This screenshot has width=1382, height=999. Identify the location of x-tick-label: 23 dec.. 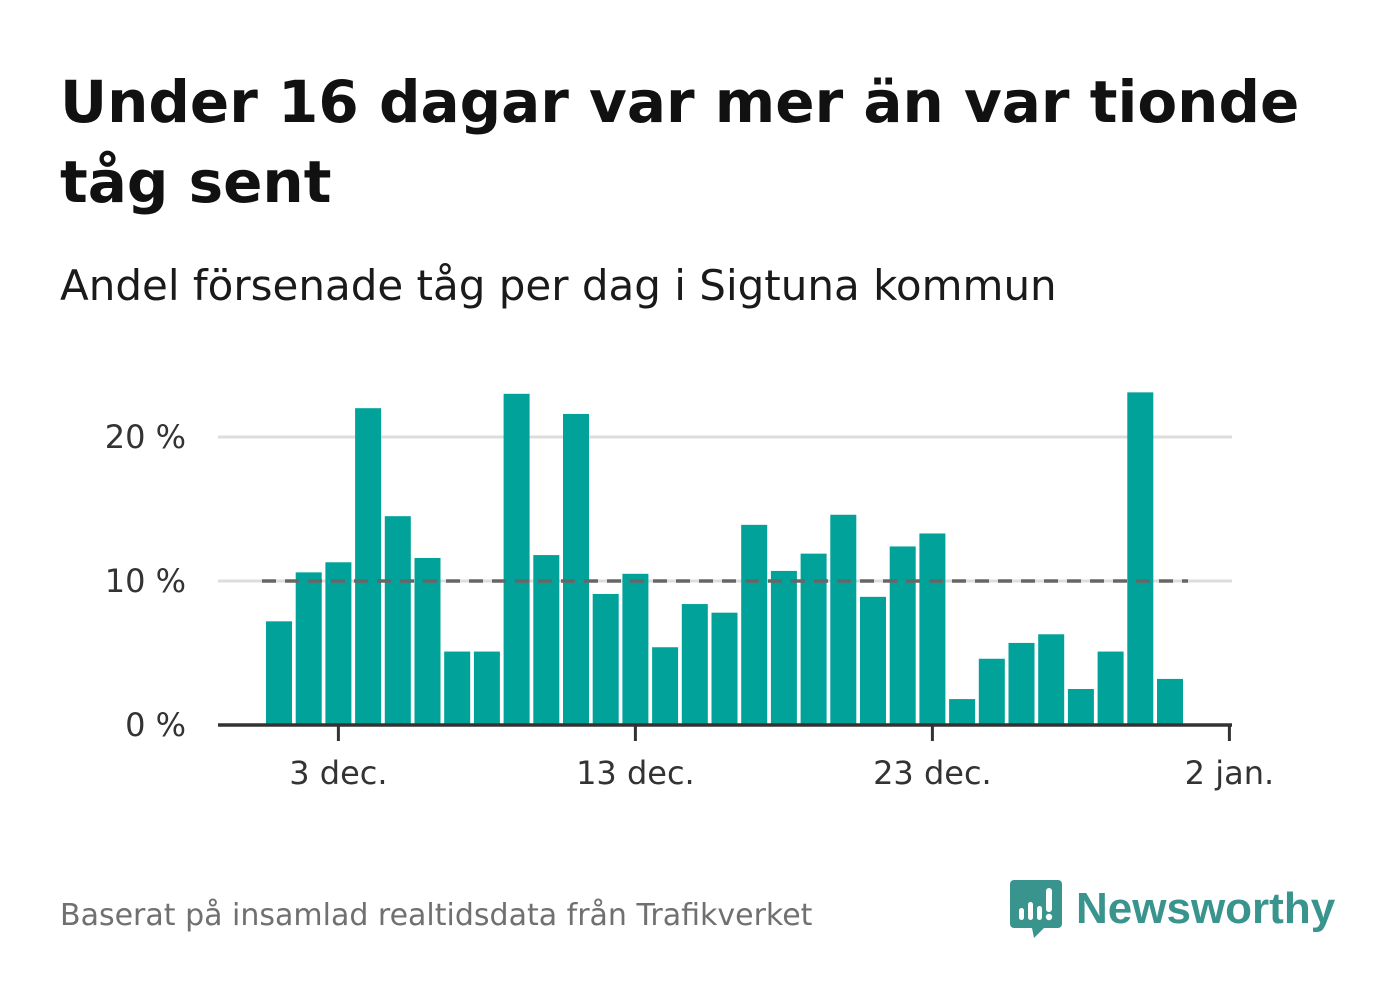
(932, 773).